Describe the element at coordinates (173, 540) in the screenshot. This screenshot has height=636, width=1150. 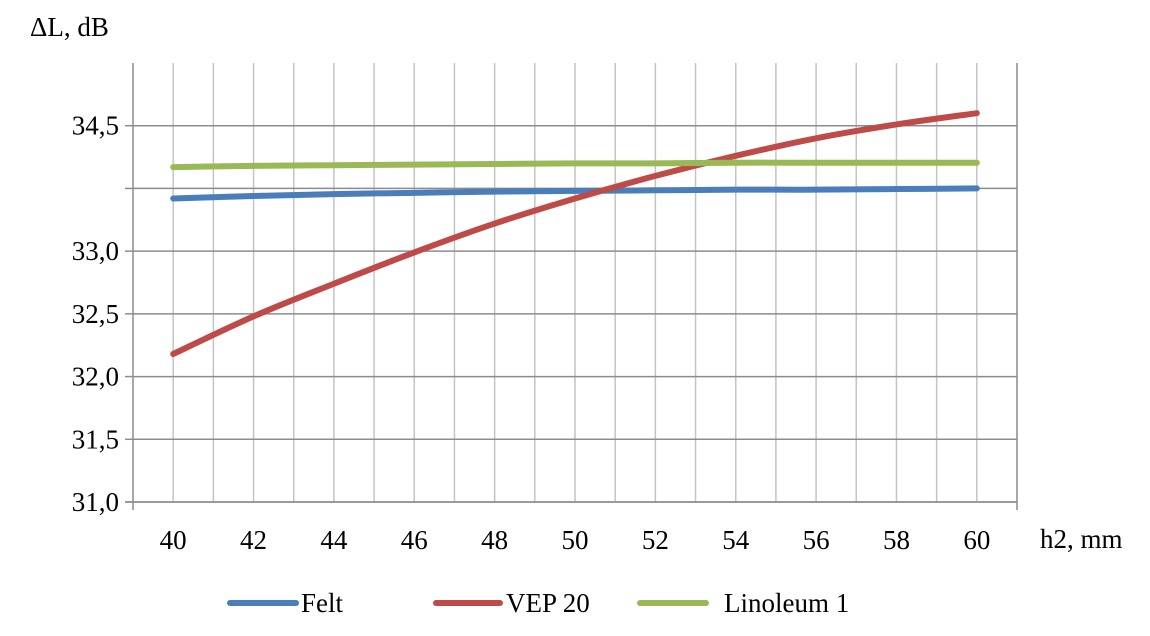
I see `x-tick-label: 40` at that location.